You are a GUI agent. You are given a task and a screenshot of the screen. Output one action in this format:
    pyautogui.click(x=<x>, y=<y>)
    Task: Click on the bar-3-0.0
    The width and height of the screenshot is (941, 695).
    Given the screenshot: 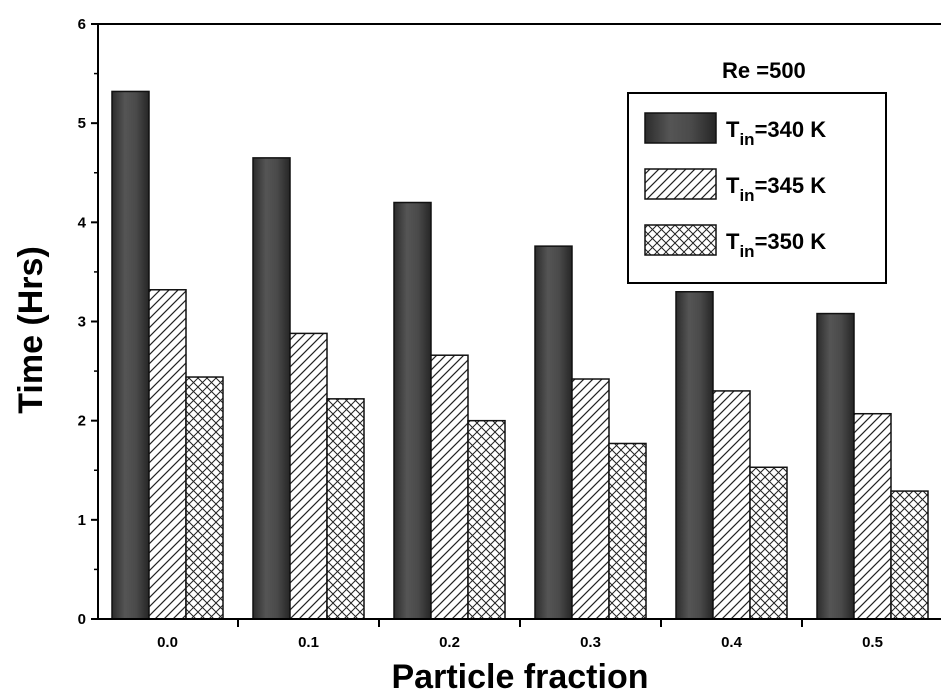 What is the action you would take?
    pyautogui.click(x=204, y=498)
    